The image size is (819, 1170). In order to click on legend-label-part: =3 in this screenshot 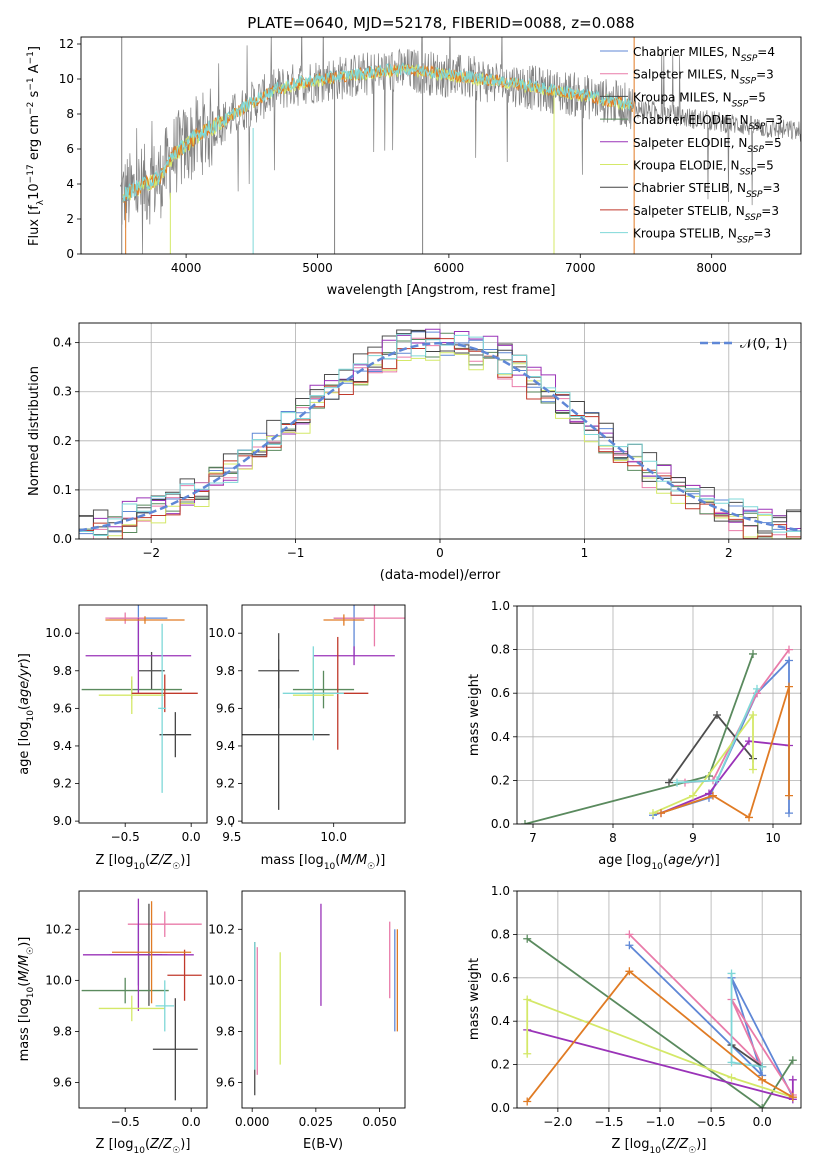, I will do `click(765, 75)`.